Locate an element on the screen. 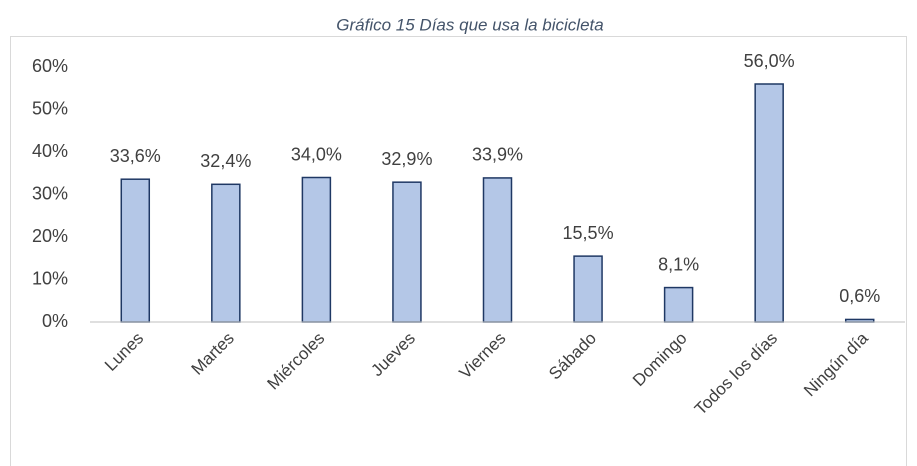 The image size is (917, 466). y-tick-label: 20% is located at coordinates (50, 236).